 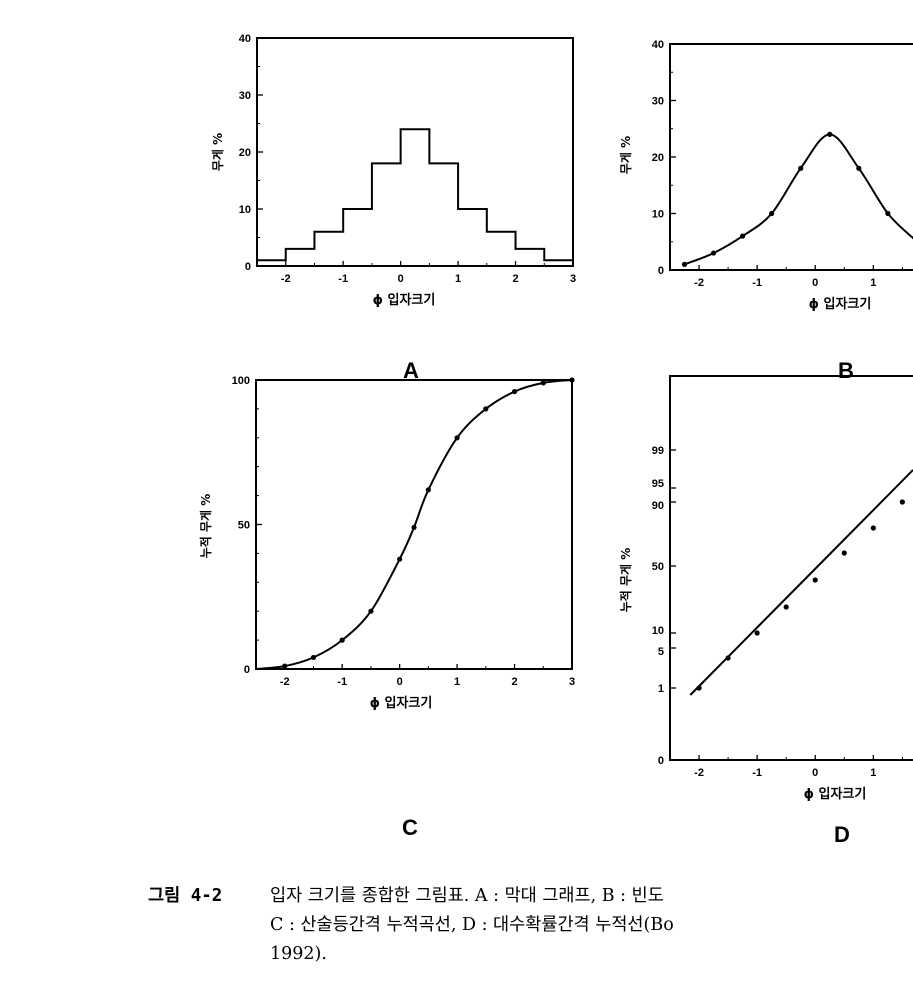 I want to click on panel-c-x-tick-label: 3, so click(x=572, y=682).